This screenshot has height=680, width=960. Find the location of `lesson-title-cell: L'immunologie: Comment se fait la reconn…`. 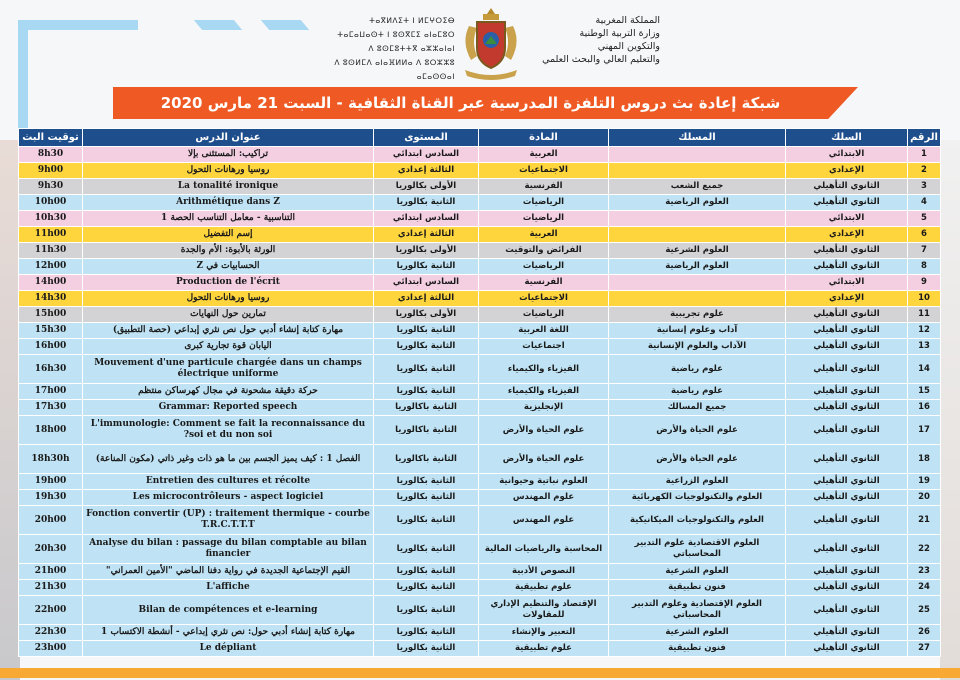

lesson-title-cell: L'immunologie: Comment se fait la reconn… is located at coordinates (228, 430).